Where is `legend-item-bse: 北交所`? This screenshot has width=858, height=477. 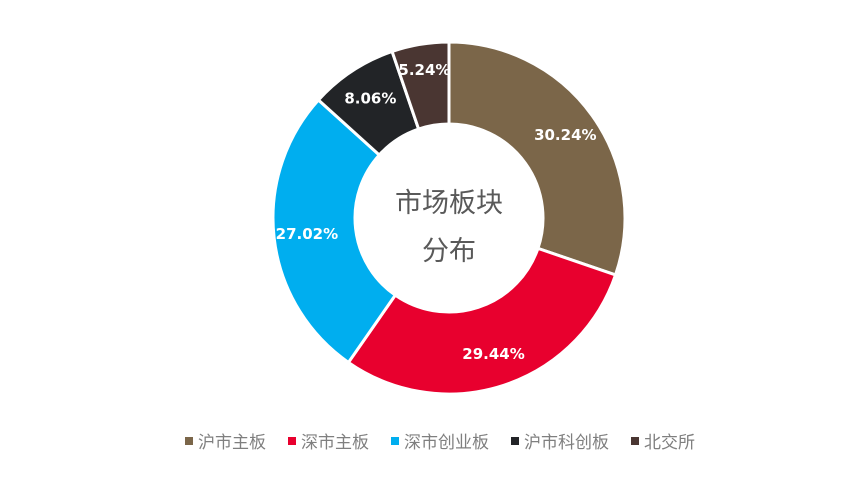
legend-item-bse: 北交所 is located at coordinates (663, 443).